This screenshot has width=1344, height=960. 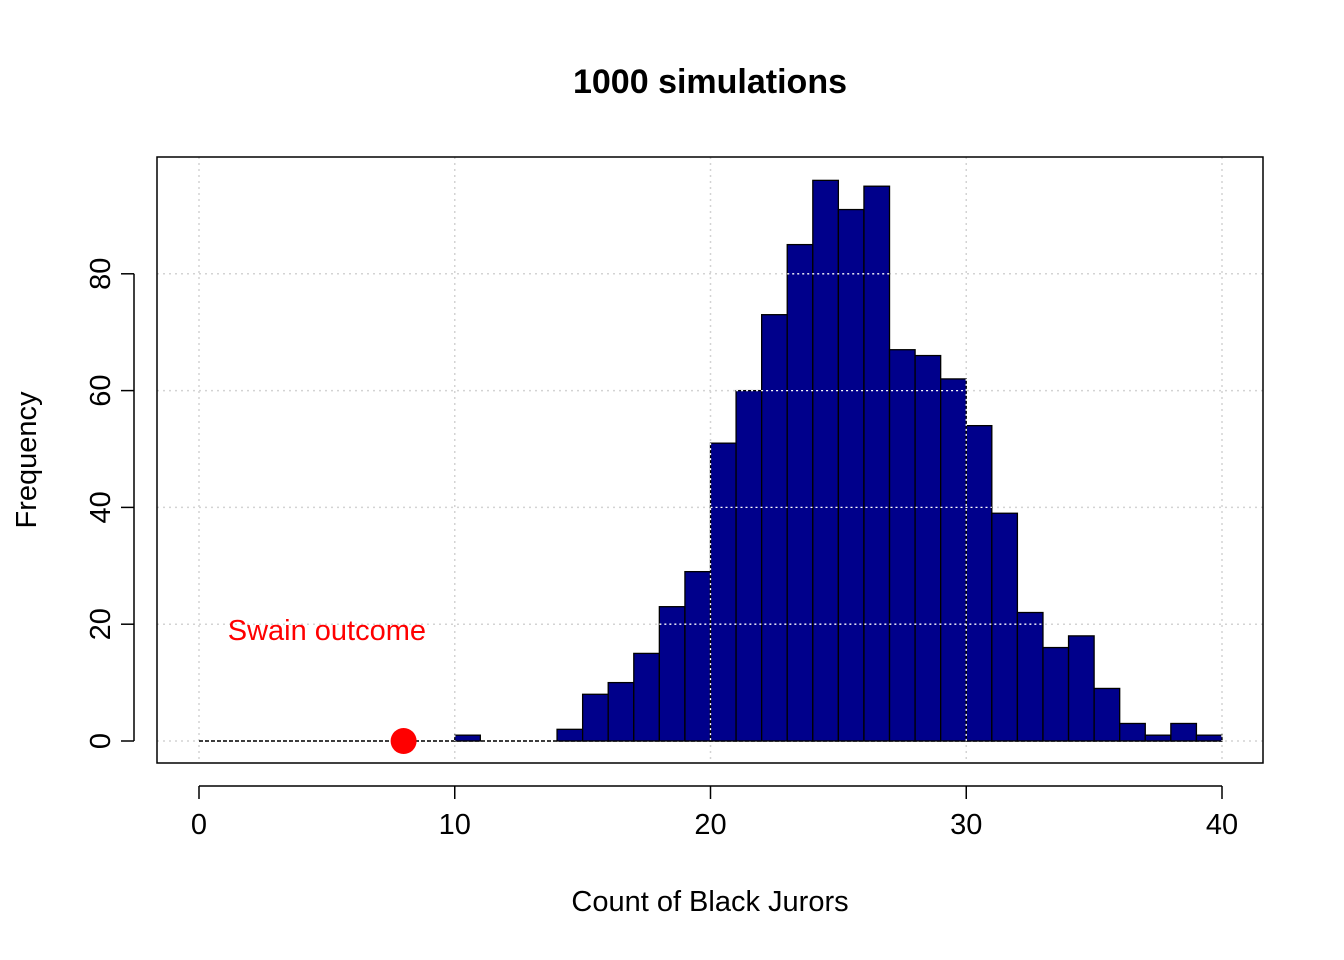 I want to click on swain-marker-layer, so click(x=403, y=741).